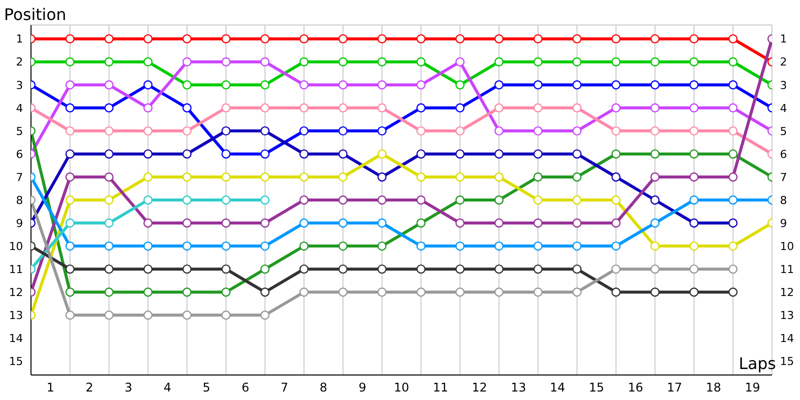  I want to click on x-tick-label: 9, so click(362, 387).